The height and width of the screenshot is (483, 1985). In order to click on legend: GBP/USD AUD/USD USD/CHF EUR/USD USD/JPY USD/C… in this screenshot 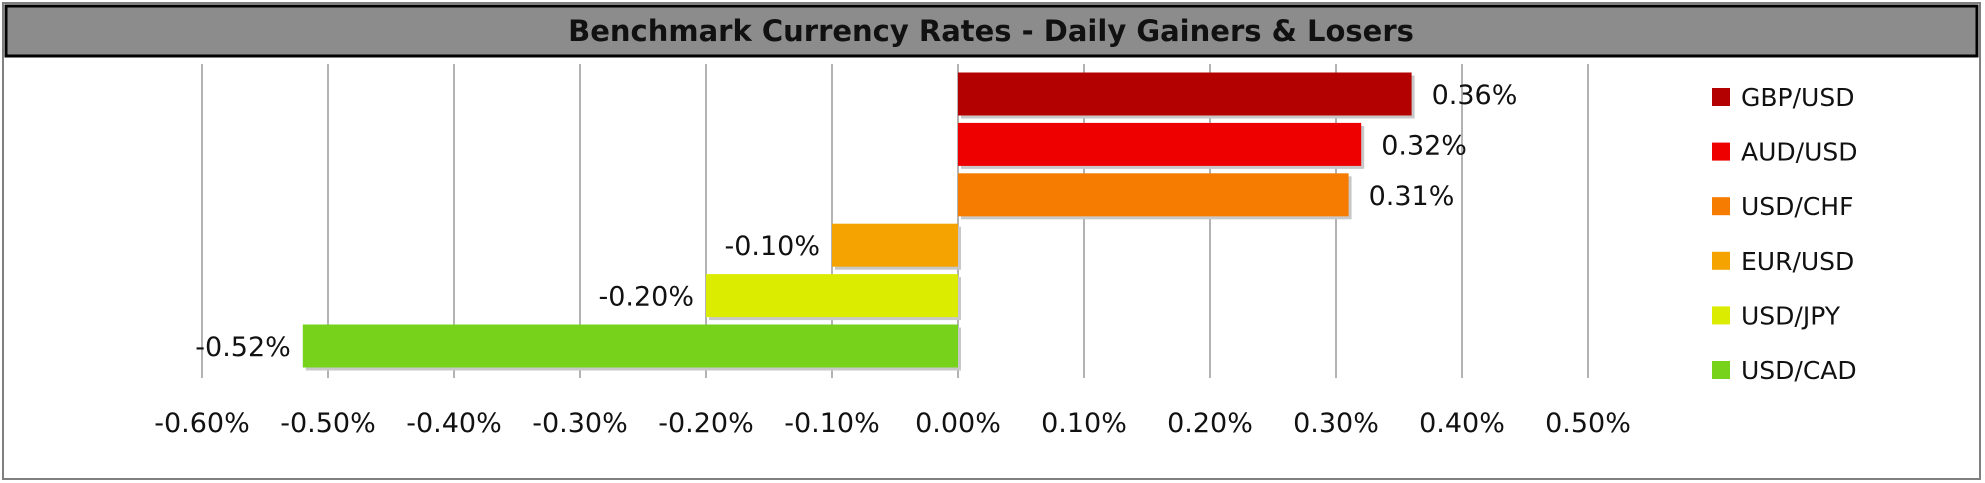, I will do `click(1785, 234)`.